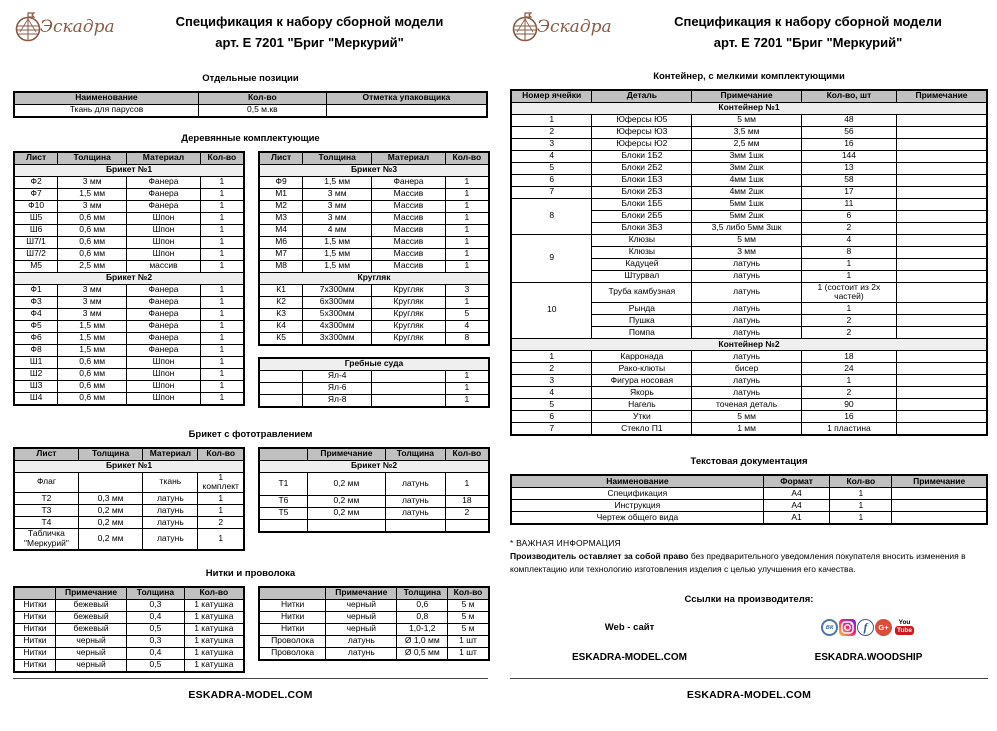 The height and width of the screenshot is (731, 997). I want to click on table-row: Нитки черный 0,3 1 катушка, so click(129, 641).